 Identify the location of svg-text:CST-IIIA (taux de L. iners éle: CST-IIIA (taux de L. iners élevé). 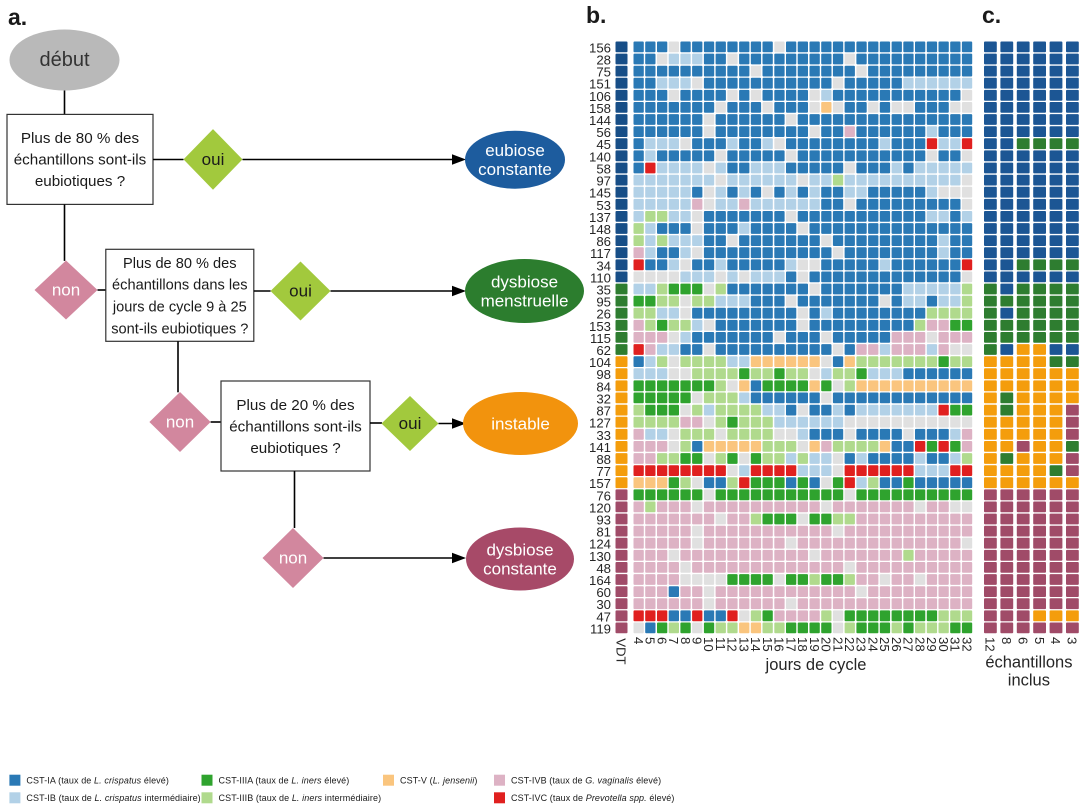
(284, 781).